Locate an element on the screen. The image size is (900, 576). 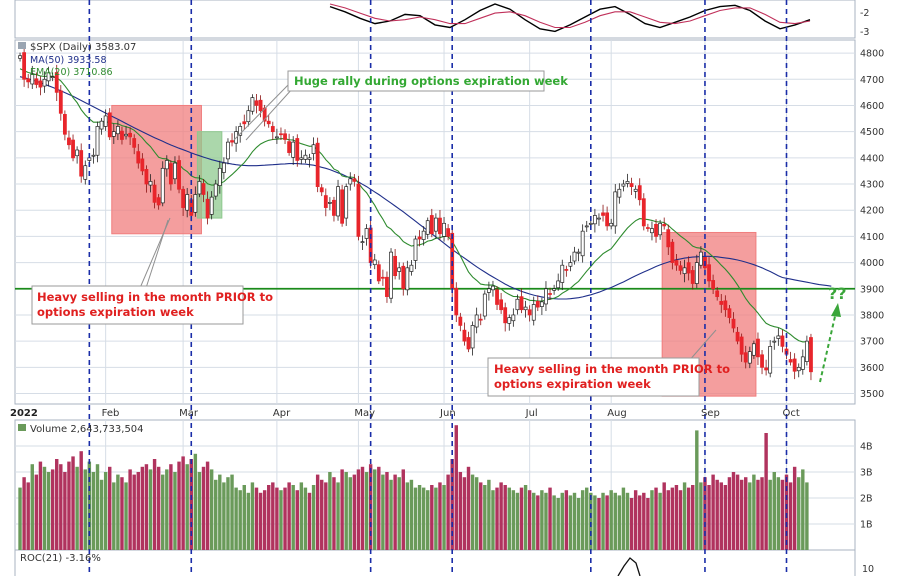
macd-panel is located at coordinates (435, 19).